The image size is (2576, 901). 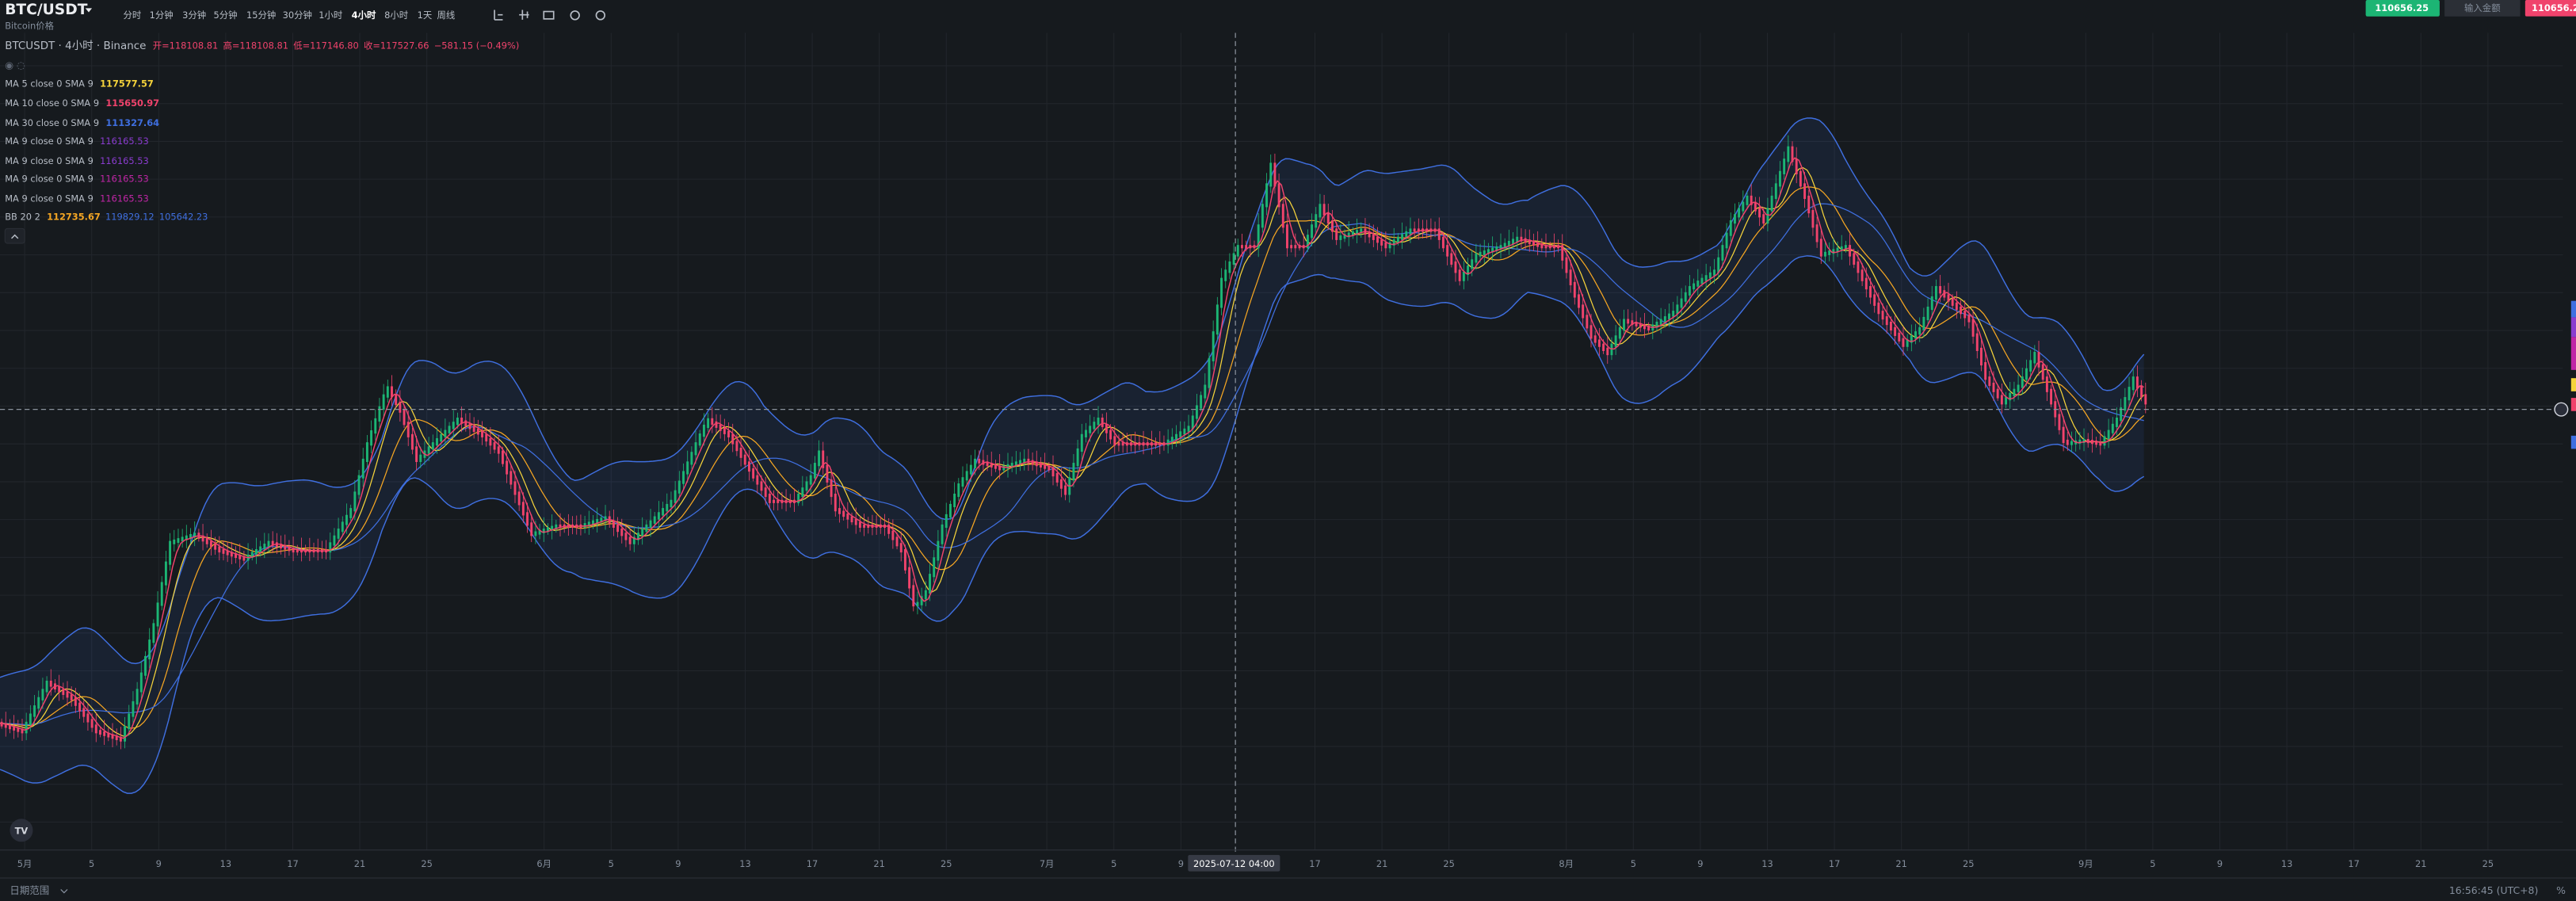 I want to click on interval: 周线, so click(x=446, y=15).